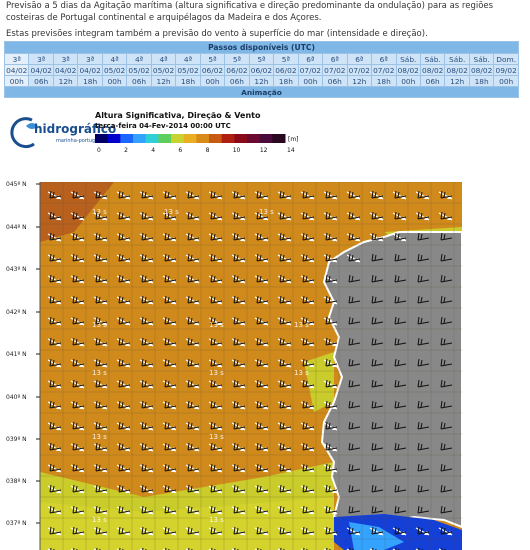 Image resolution: width=530 pixels, height=550 pixels. What do you see at coordinates (237, 59) in the screenshot?
I see `step-day-9: 5ª` at bounding box center [237, 59].